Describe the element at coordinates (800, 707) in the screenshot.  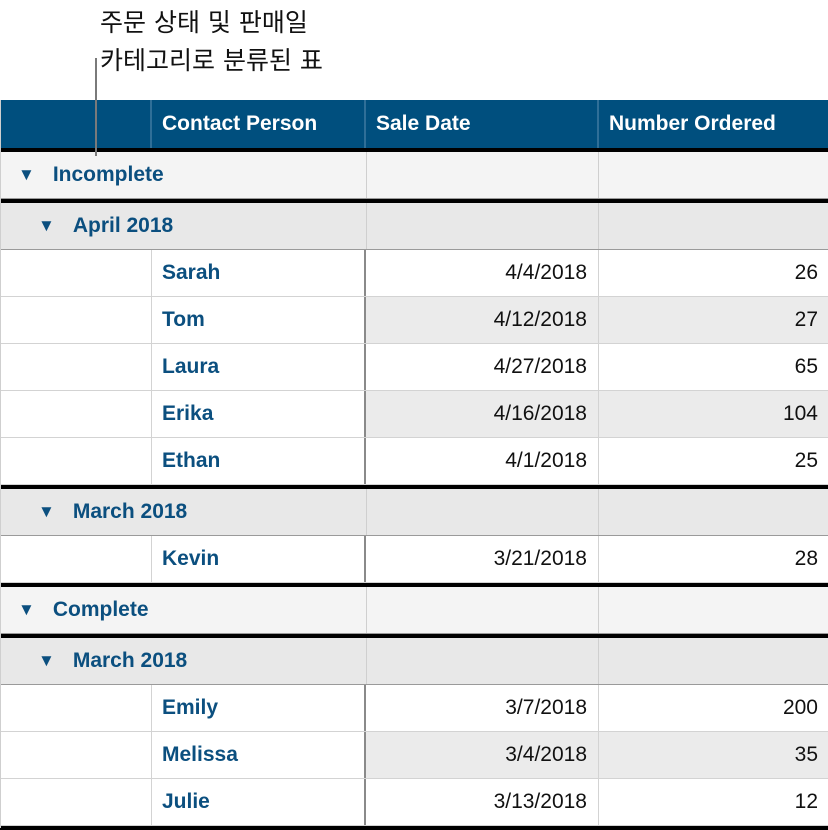
I see `number-ordered-cell: 200` at that location.